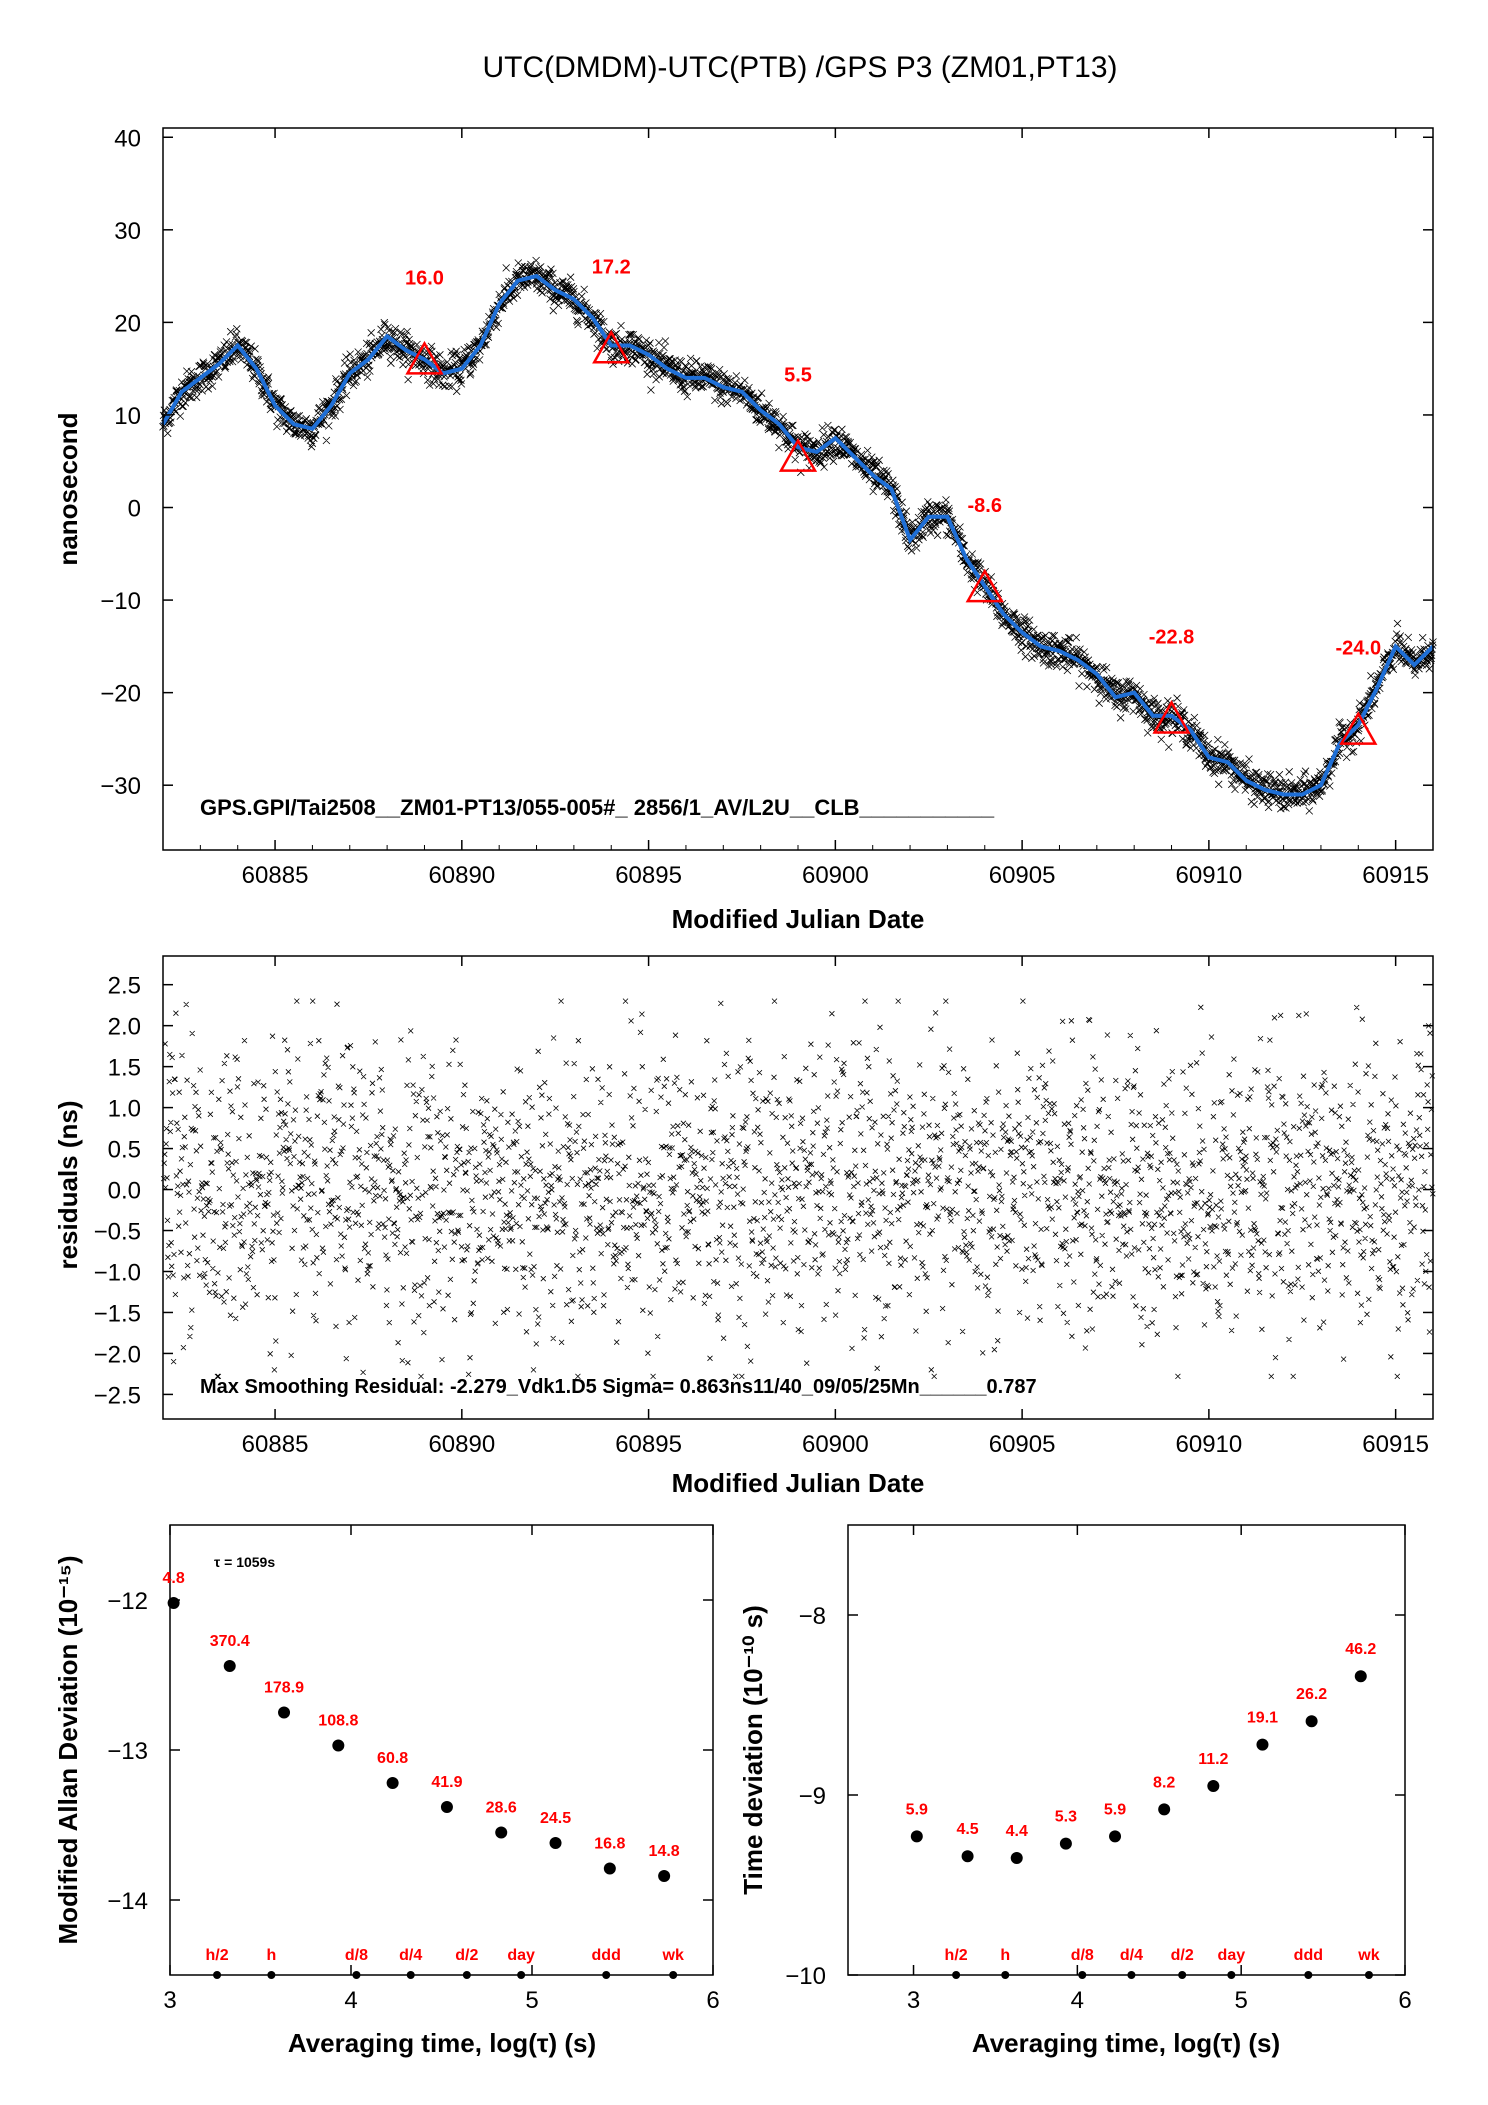 This screenshot has height=2105, width=1488. What do you see at coordinates (127, 231) in the screenshot?
I see `y-tick-label: 30` at bounding box center [127, 231].